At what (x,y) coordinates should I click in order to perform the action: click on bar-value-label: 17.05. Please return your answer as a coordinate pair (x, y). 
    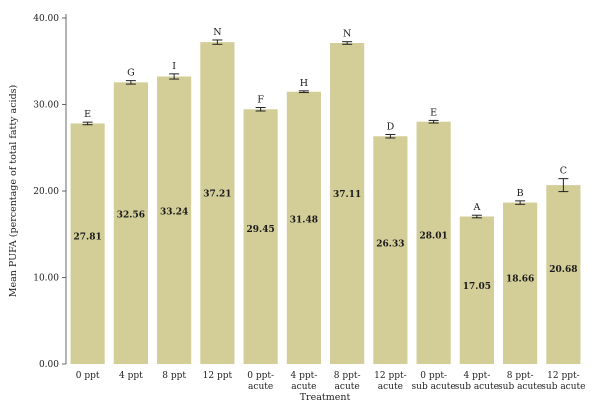
    Looking at the image, I should click on (477, 287).